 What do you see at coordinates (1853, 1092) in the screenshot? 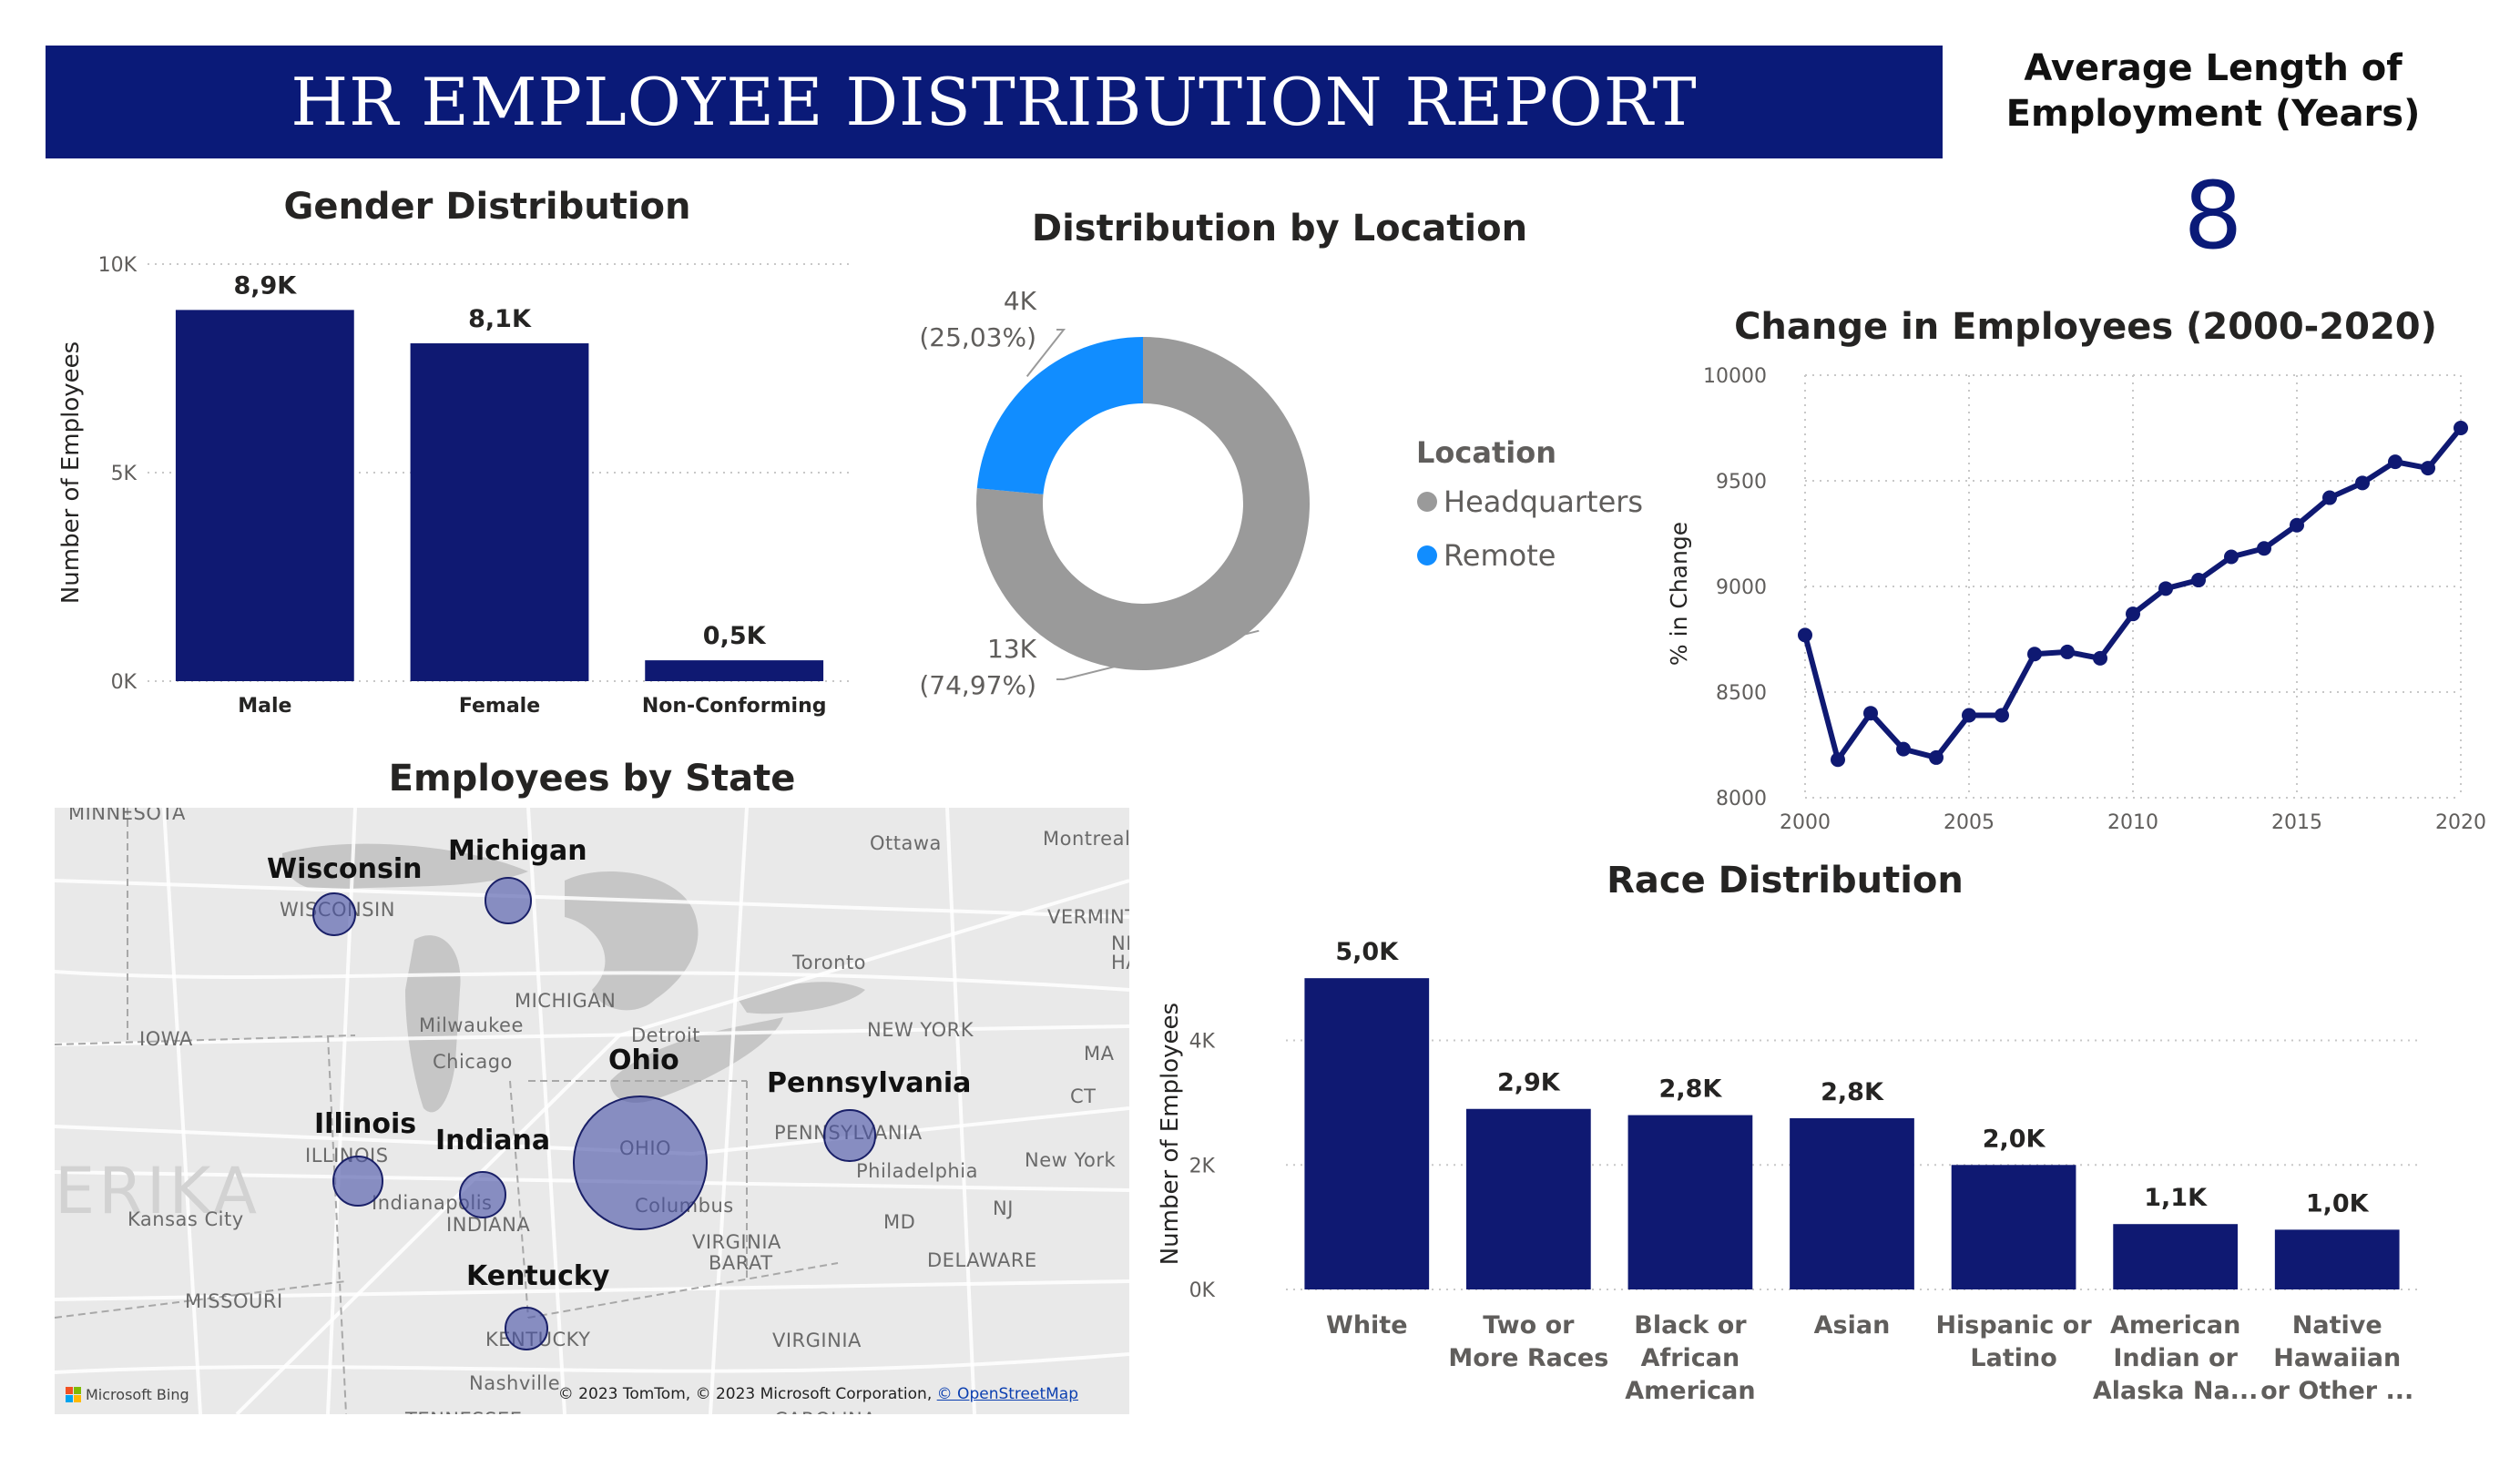
I see `race-data-label: 2,8K` at bounding box center [1853, 1092].